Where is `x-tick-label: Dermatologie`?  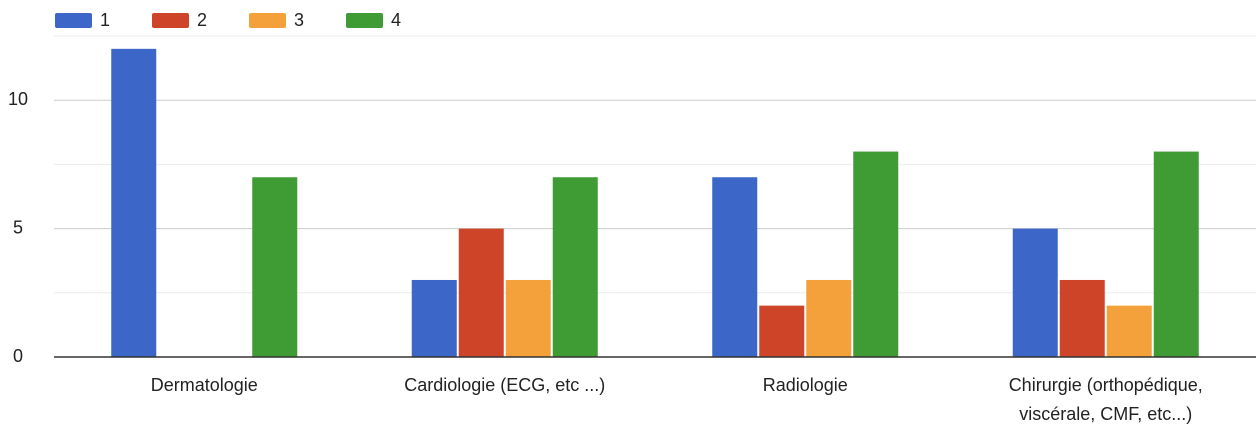
x-tick-label: Dermatologie is located at coordinates (204, 385).